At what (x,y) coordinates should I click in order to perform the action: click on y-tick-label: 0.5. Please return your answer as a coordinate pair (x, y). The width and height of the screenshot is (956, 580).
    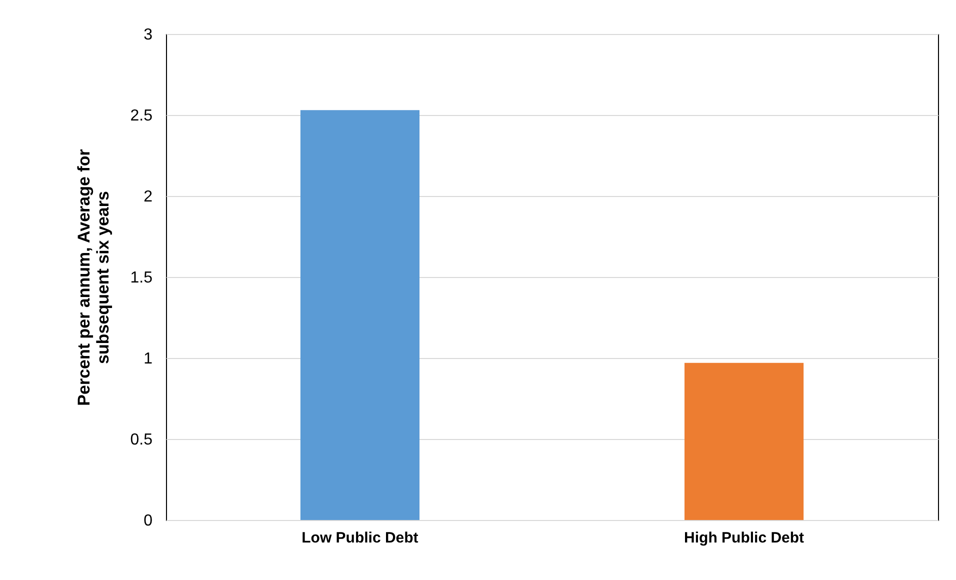
    Looking at the image, I should click on (141, 440).